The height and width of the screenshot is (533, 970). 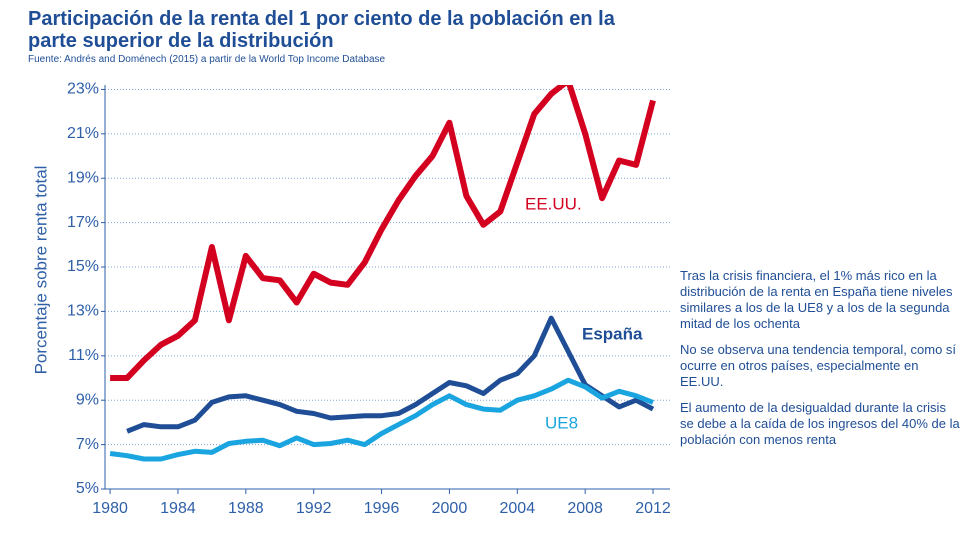 What do you see at coordinates (40, 270) in the screenshot?
I see `y-axis-label: Porcentaje sobre renta total` at bounding box center [40, 270].